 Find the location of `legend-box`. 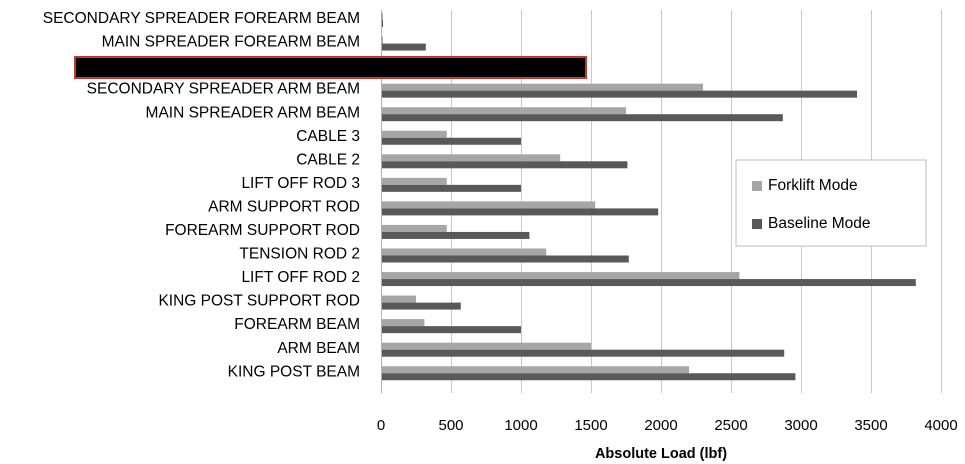

legend-box is located at coordinates (831, 203).